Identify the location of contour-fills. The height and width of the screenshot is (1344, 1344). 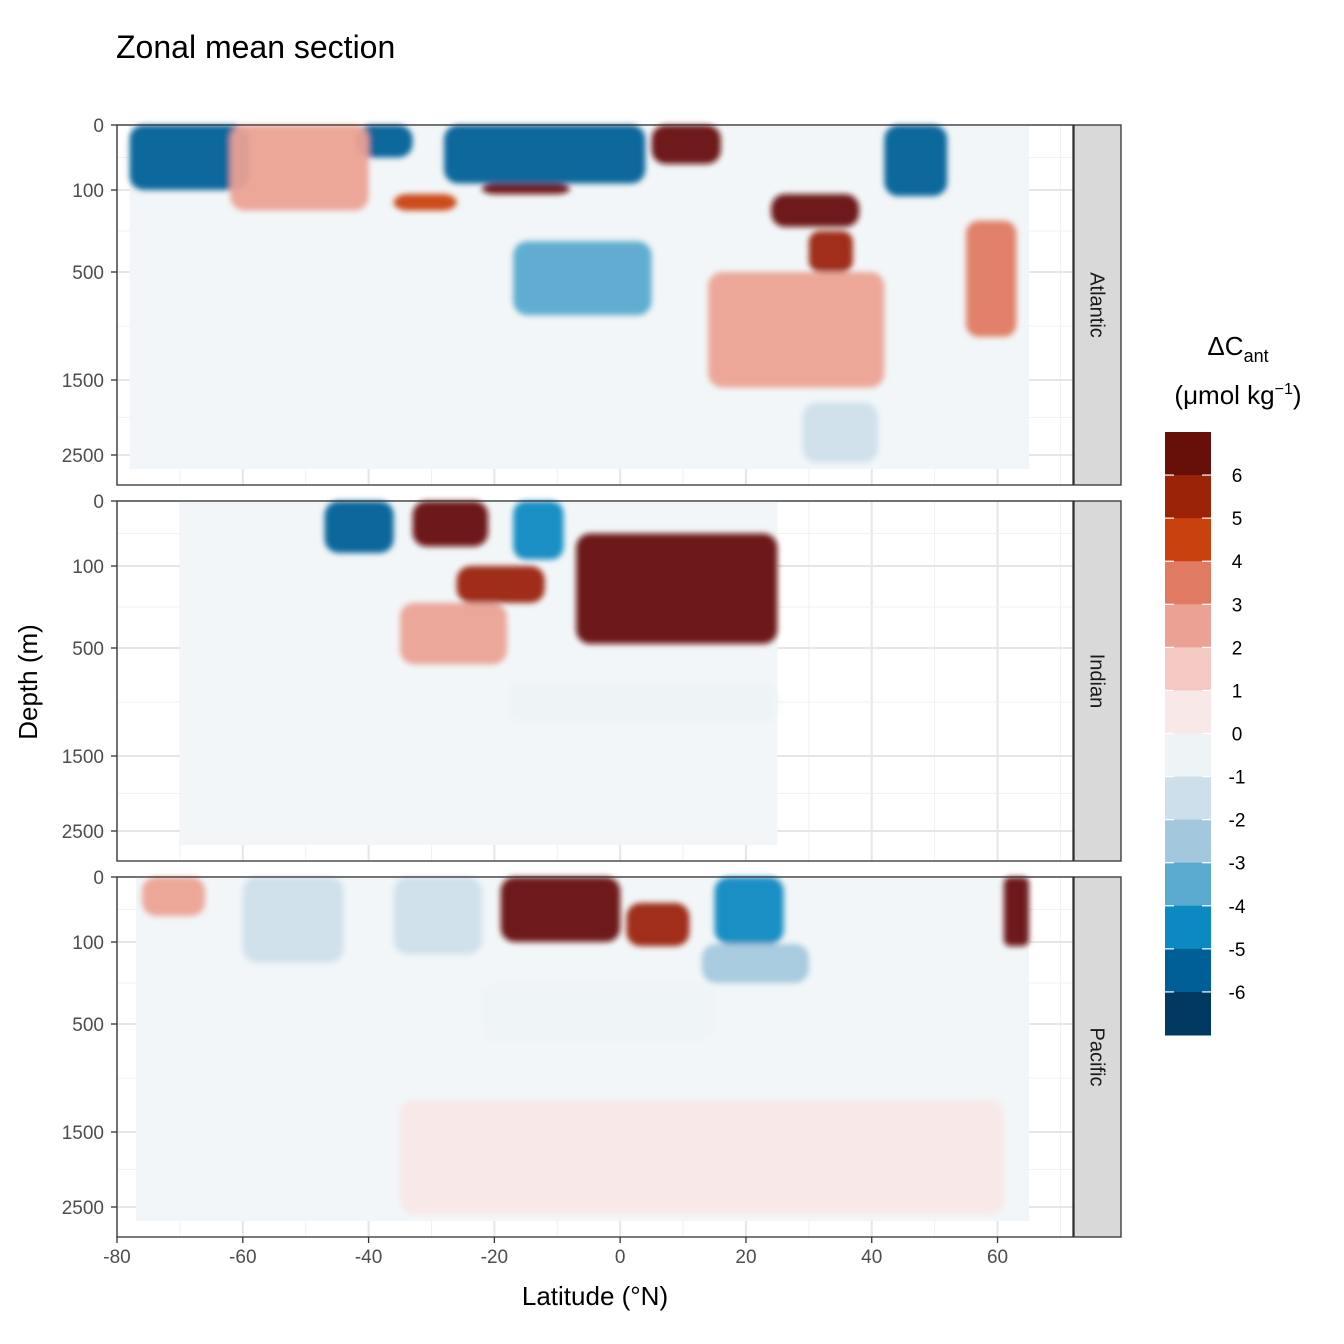
(551, 612).